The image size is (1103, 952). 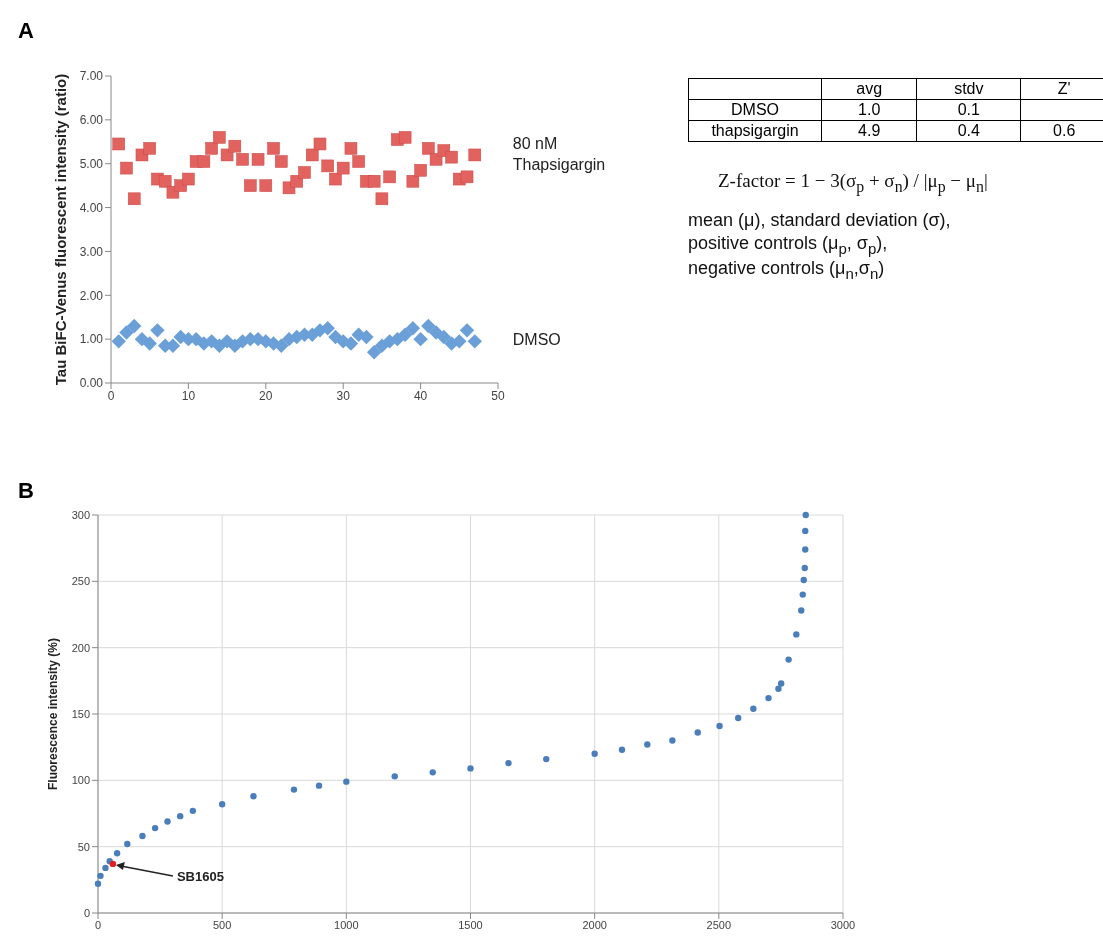 I want to click on chart-title: A, so click(x=26, y=31).